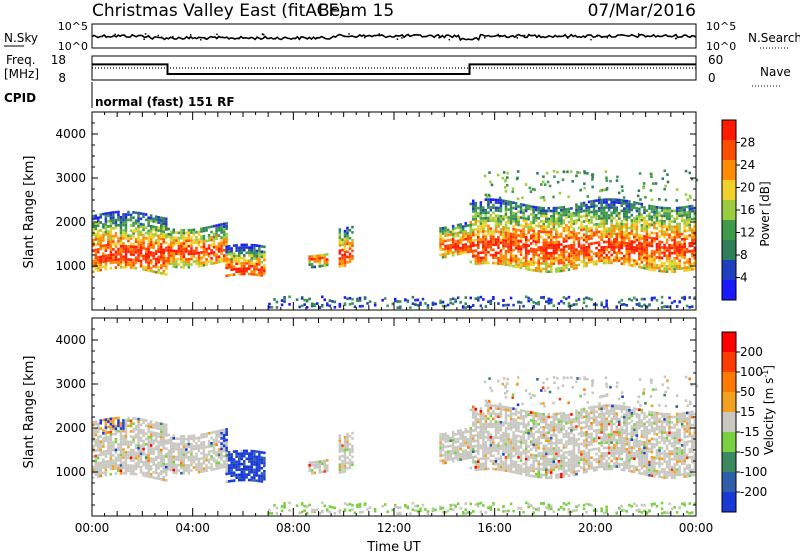  What do you see at coordinates (729, 270) in the screenshot?
I see `power-colorbar-segment` at bounding box center [729, 270].